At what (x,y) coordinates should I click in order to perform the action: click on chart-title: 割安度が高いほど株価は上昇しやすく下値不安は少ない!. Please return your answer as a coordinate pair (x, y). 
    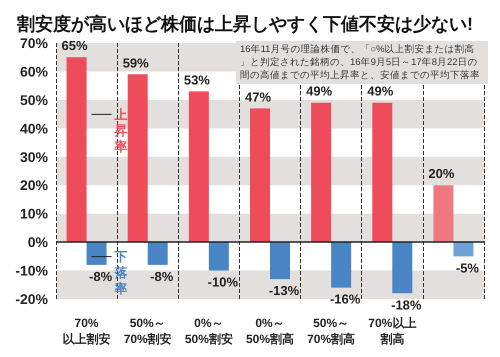
    Looking at the image, I should click on (244, 24).